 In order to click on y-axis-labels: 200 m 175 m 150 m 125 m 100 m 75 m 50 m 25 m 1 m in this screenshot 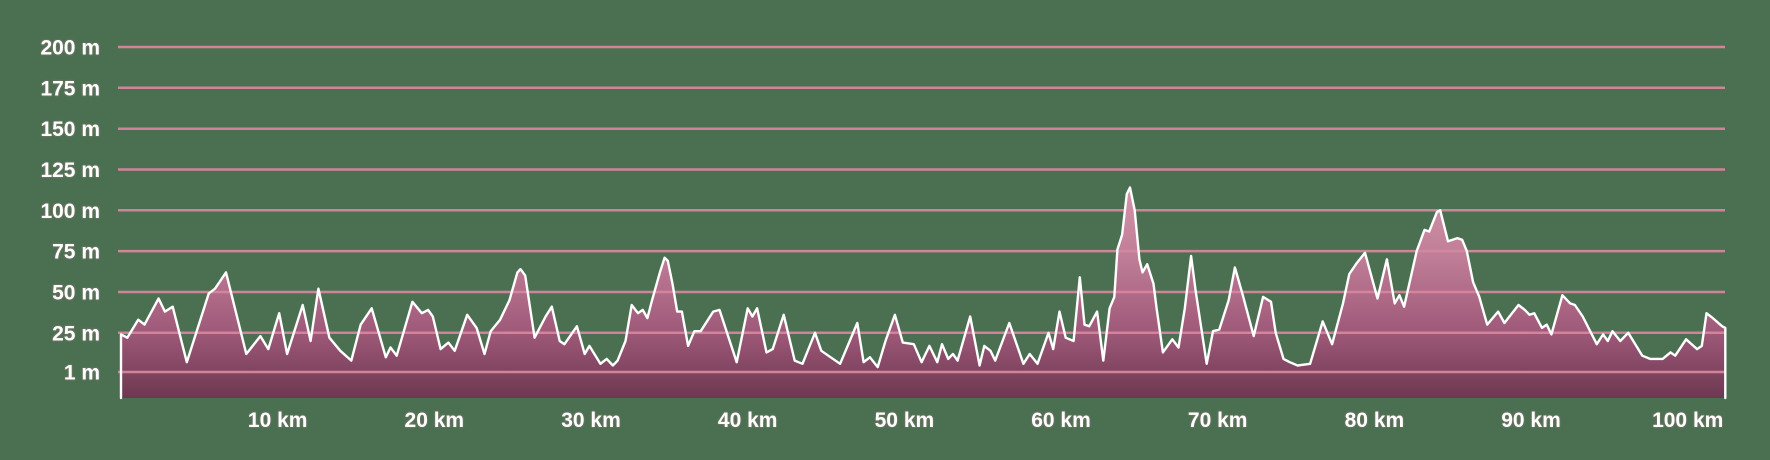, I will do `click(70, 211)`.